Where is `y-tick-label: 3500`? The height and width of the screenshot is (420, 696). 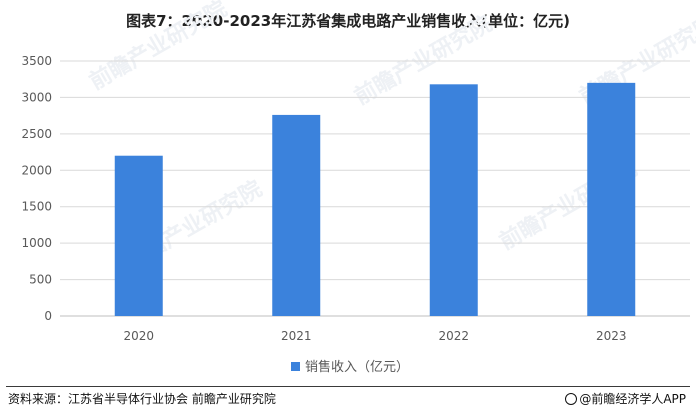
y-tick-label: 3500 is located at coordinates (36, 61).